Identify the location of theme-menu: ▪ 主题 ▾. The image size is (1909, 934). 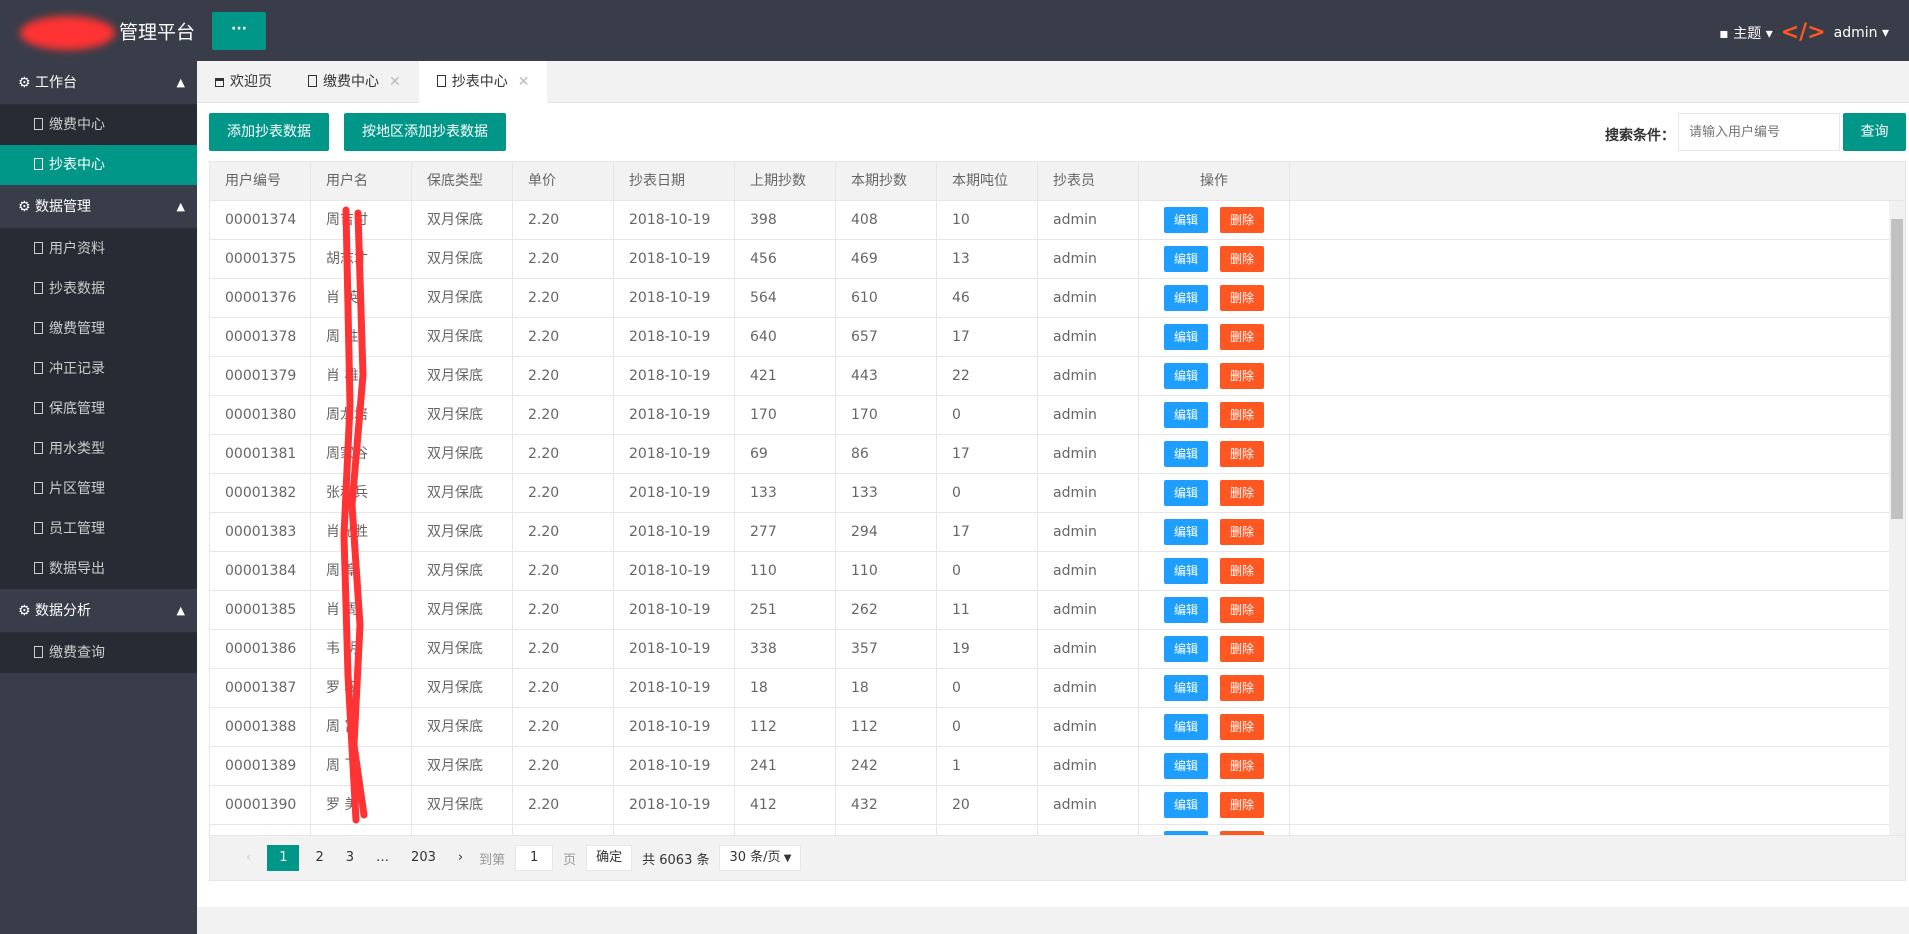
(1746, 33).